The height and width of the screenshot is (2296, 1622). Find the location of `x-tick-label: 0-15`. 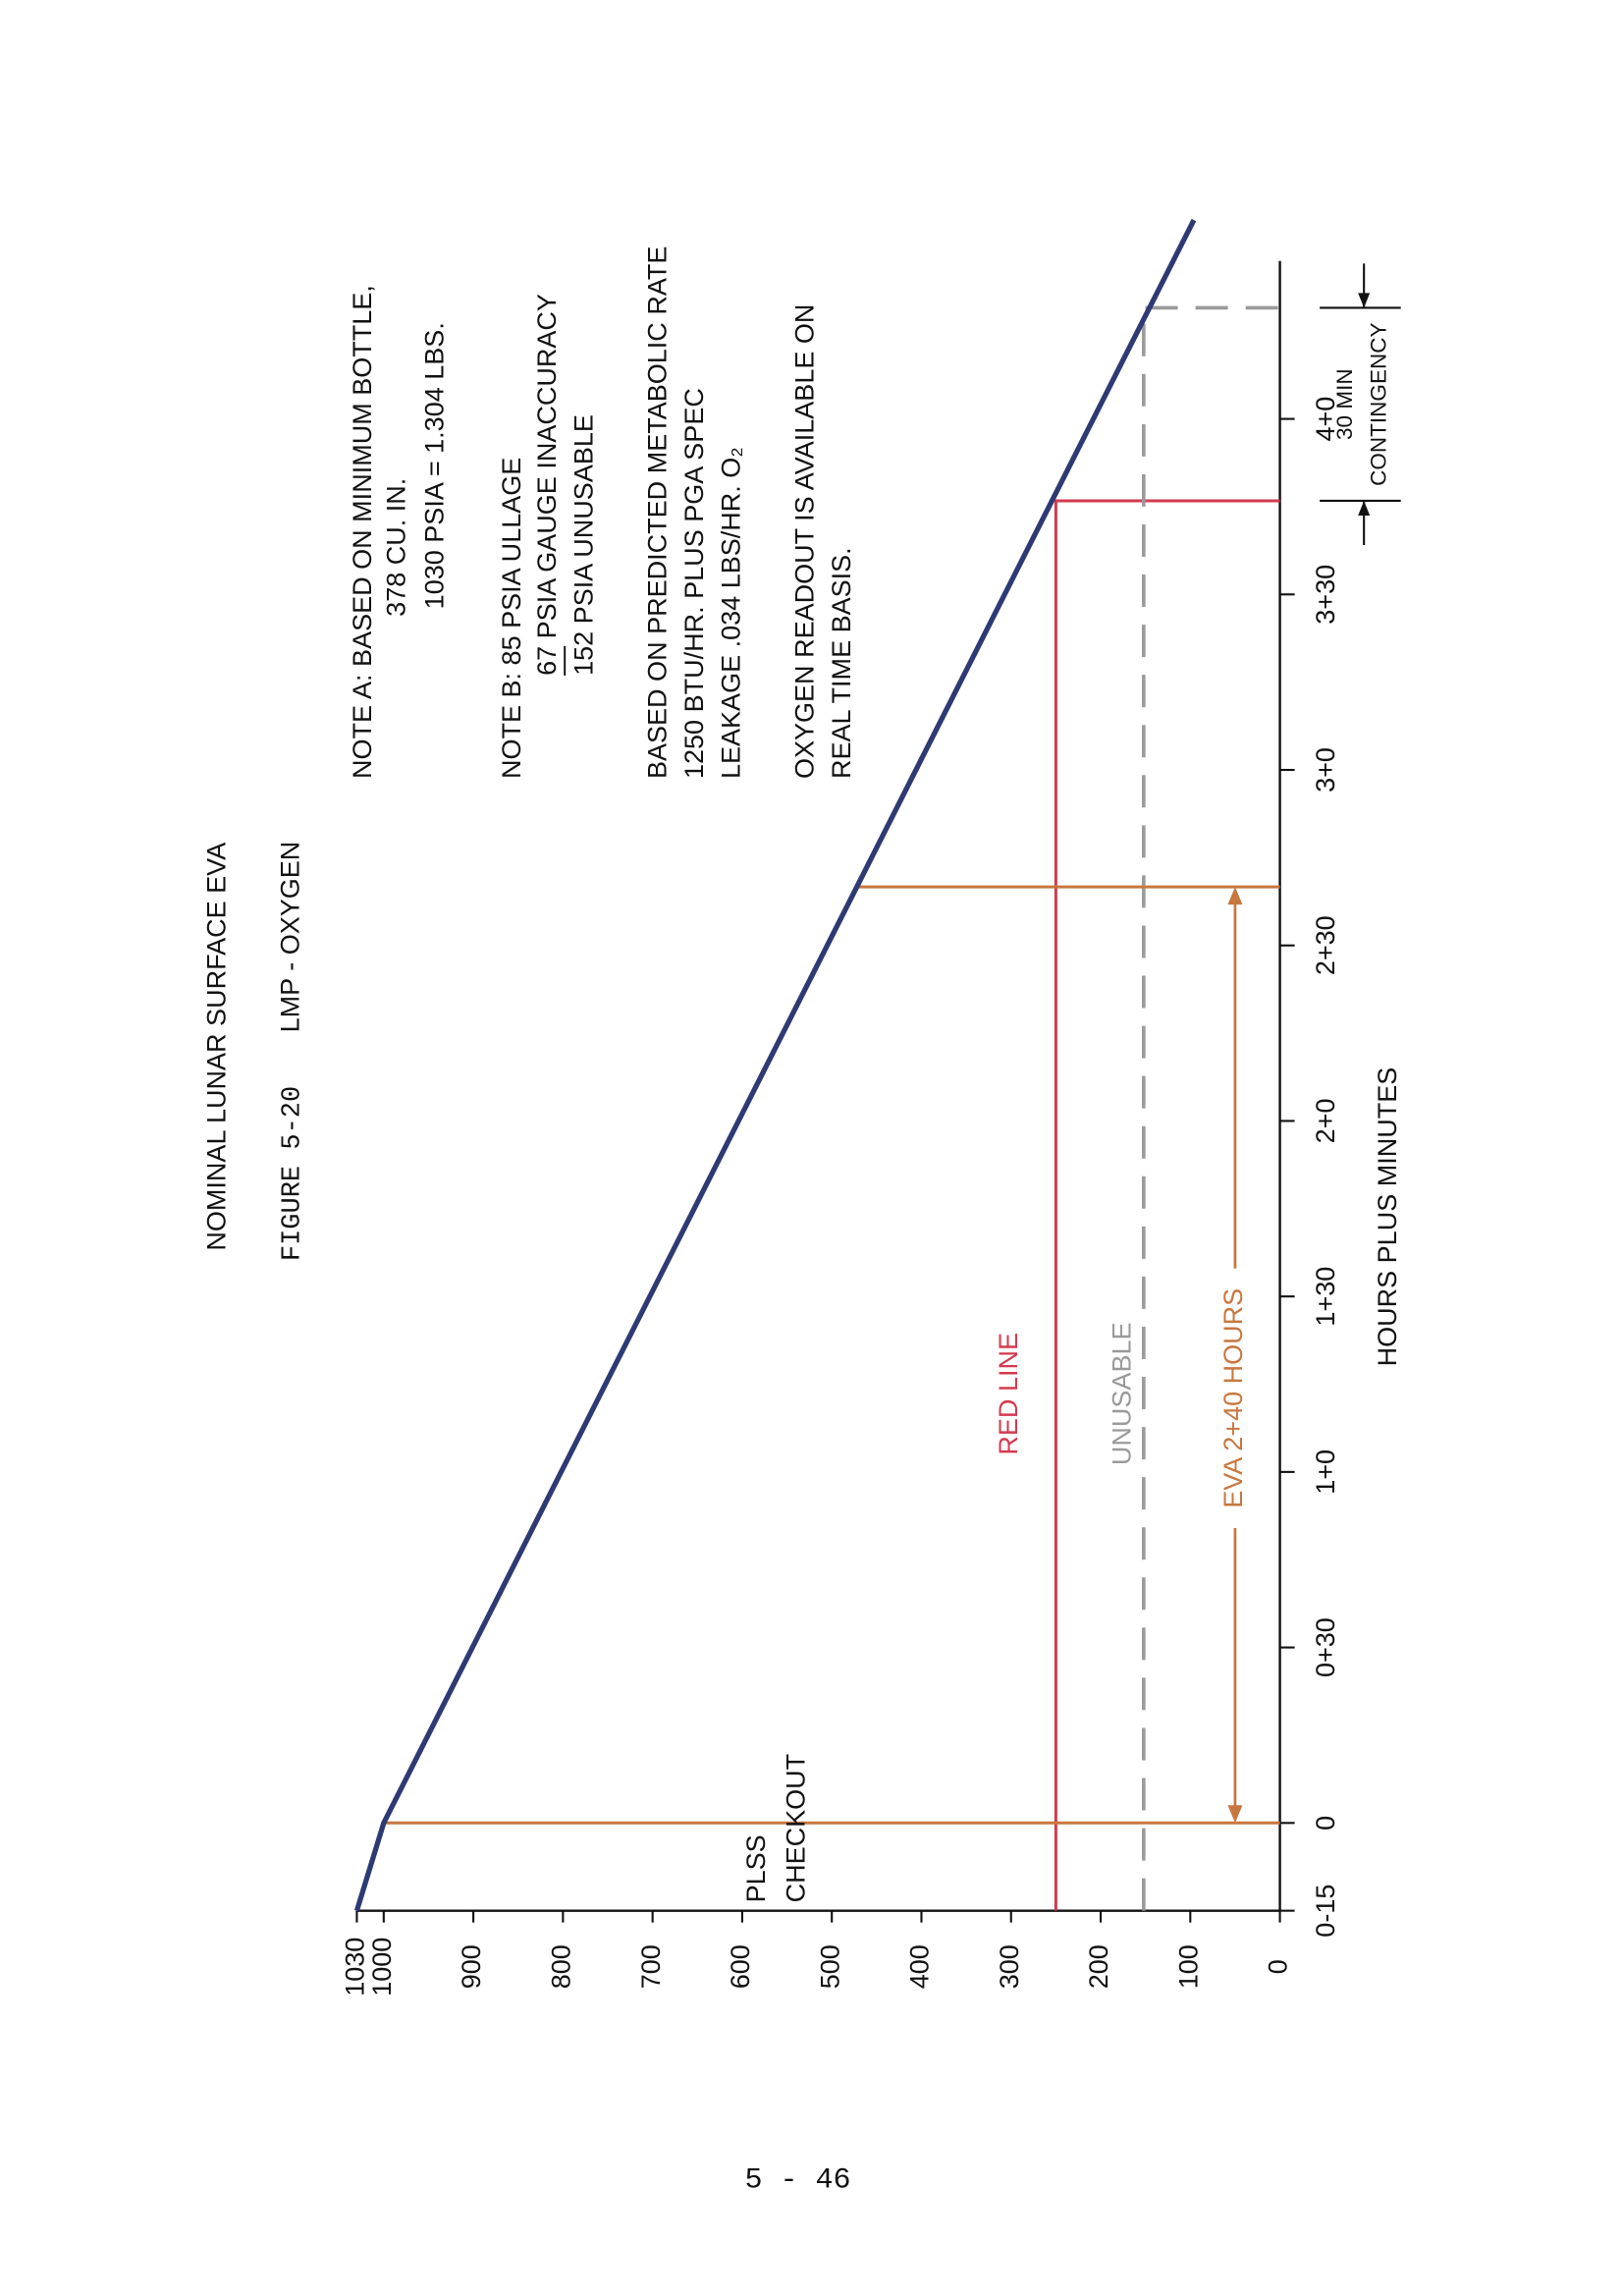

x-tick-label: 0-15 is located at coordinates (1325, 1911).